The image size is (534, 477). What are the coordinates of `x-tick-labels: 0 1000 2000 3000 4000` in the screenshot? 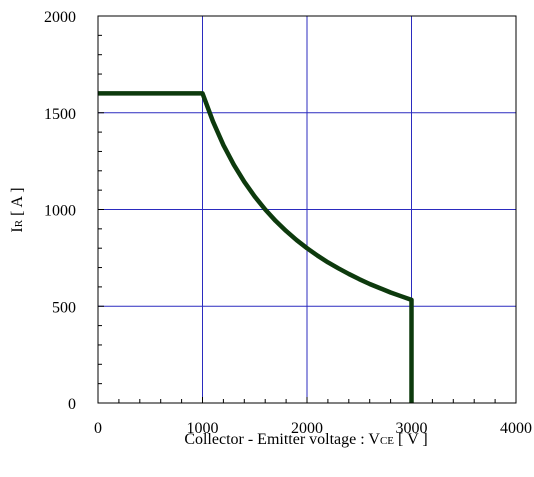 It's located at (313, 428).